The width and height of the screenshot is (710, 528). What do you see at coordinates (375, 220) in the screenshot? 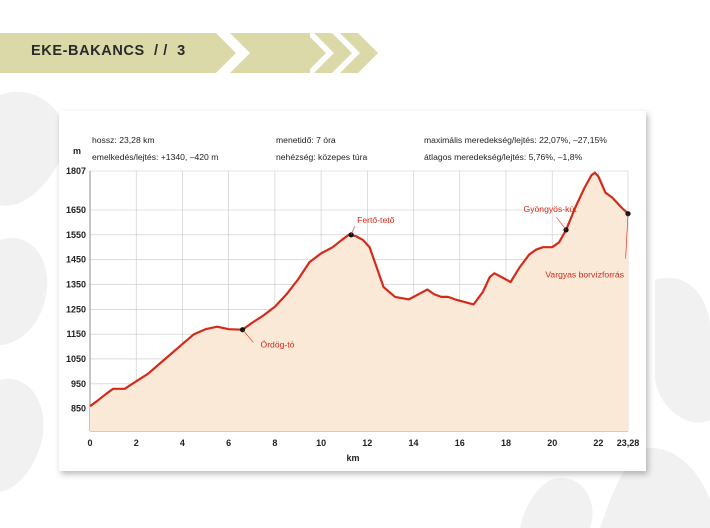
I see `marker-label: Fertő-tető` at bounding box center [375, 220].